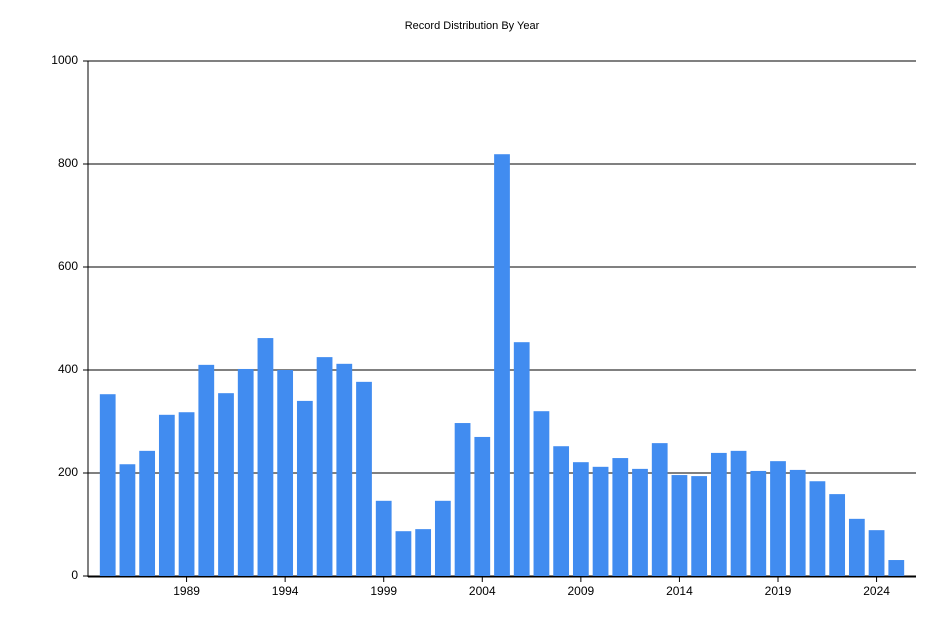 This screenshot has width=945, height=630. I want to click on x-tick-label: 1994, so click(285, 591).